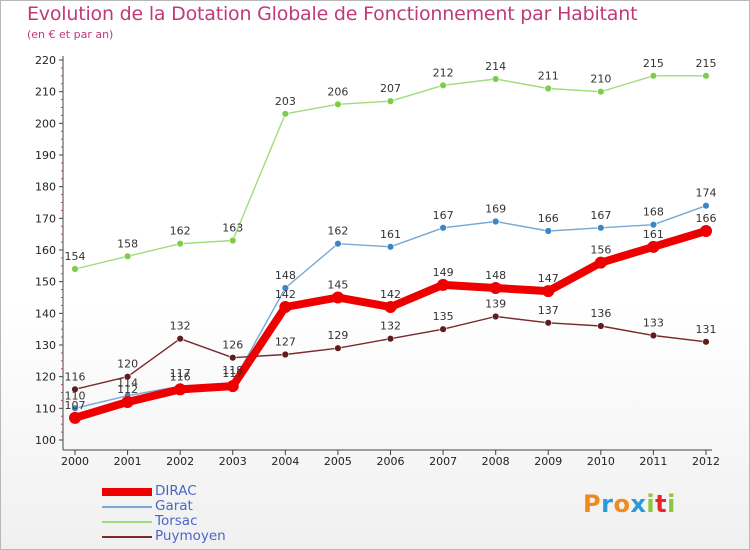 This screenshot has height=550, width=750. Describe the element at coordinates (45, 345) in the screenshot. I see `y-tick-label: 130` at that location.